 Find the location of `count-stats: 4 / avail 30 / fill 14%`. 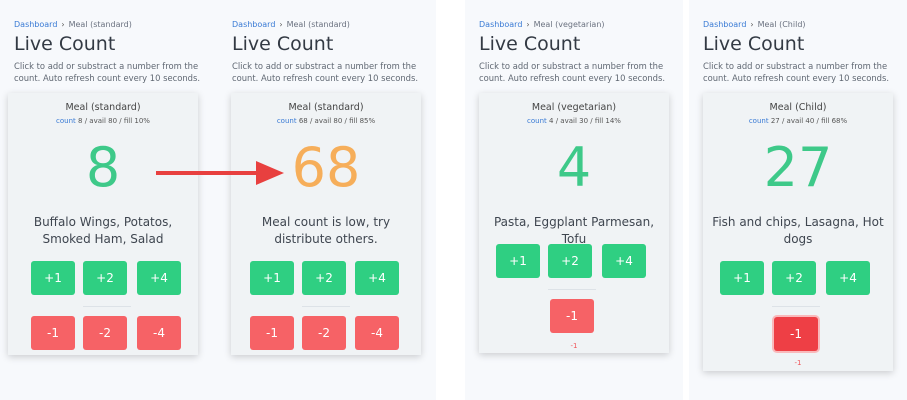

count-stats: 4 / avail 30 / fill 14% is located at coordinates (585, 121).